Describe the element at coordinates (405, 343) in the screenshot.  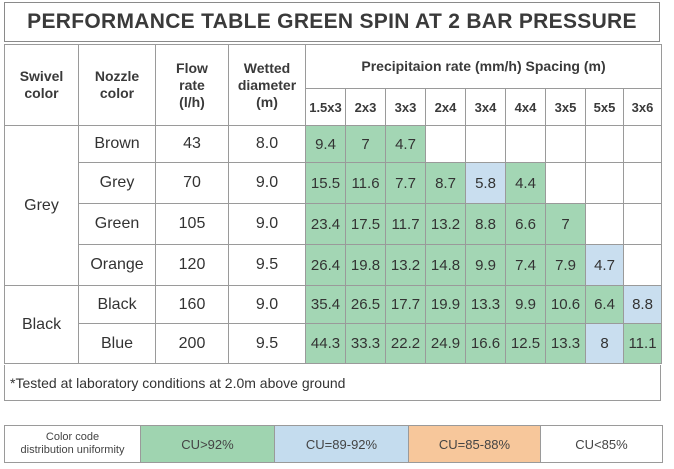
I see `precipitation-rate-cell: 22.2` at that location.